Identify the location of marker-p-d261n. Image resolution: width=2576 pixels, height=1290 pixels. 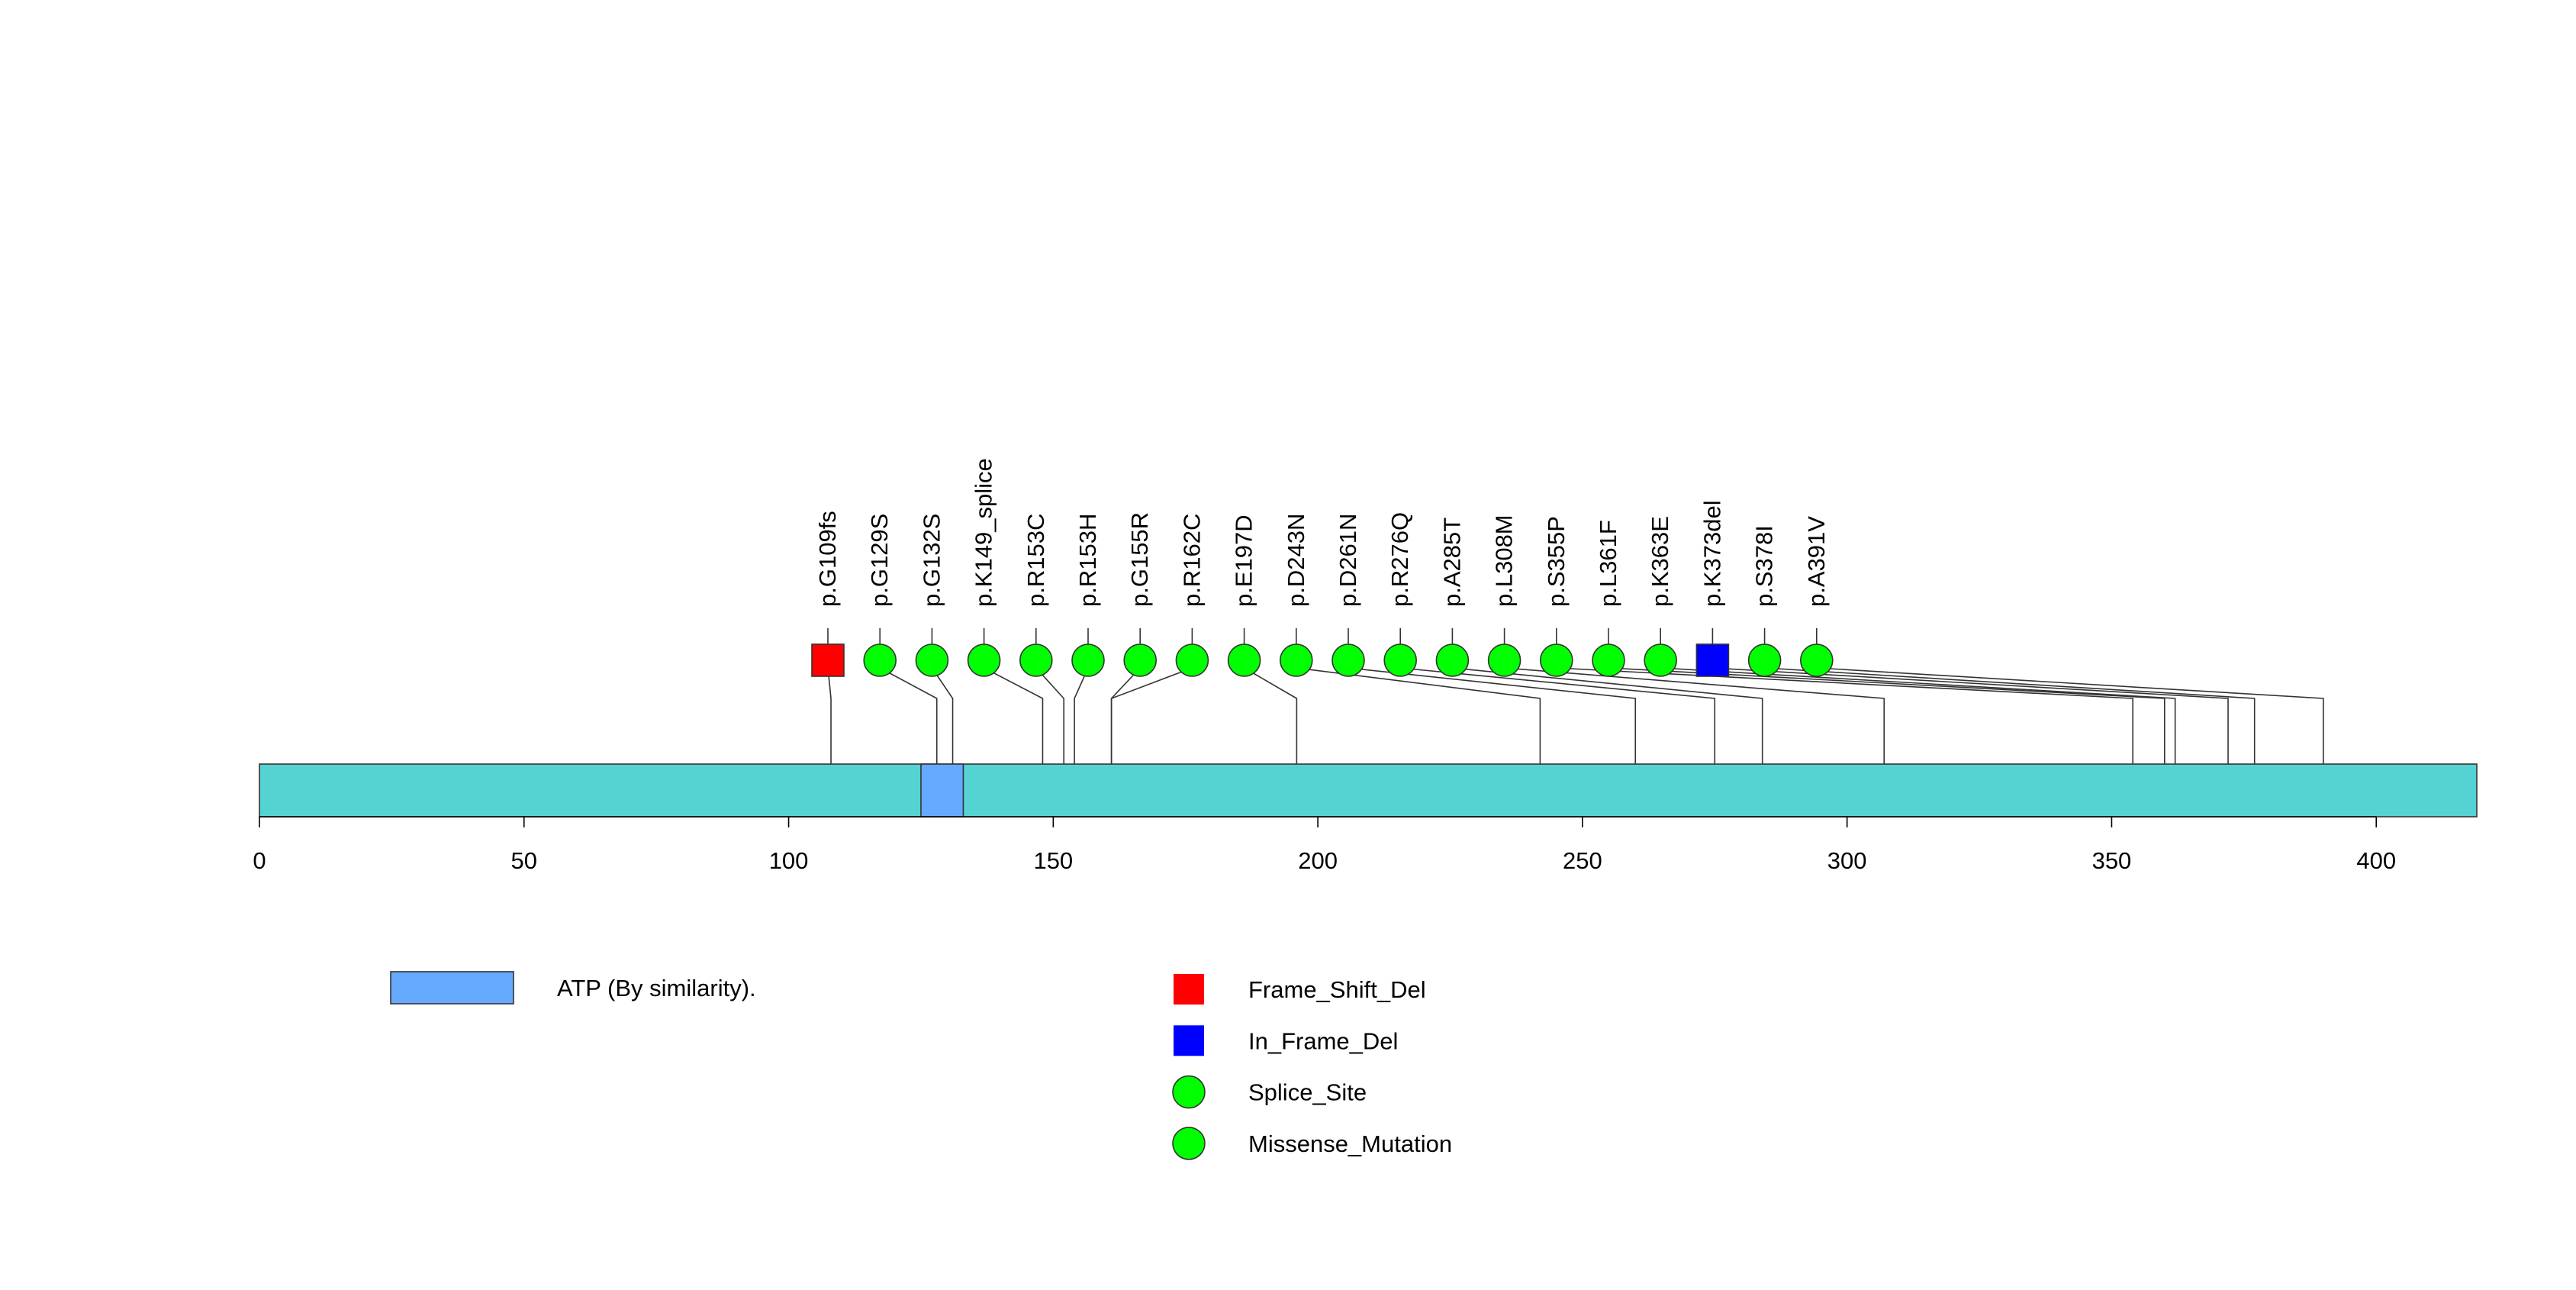
(1348, 660).